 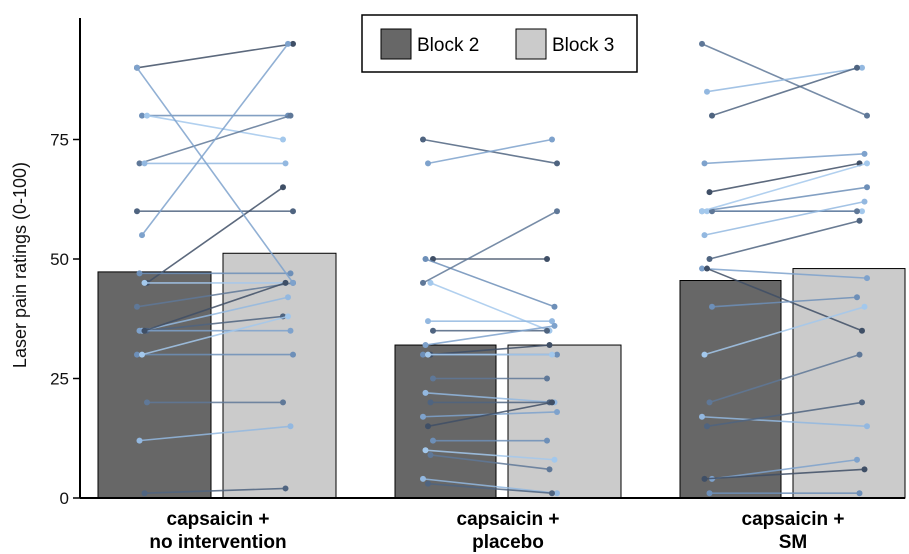 What do you see at coordinates (793, 542) in the screenshot?
I see `x-category-label: SM` at bounding box center [793, 542].